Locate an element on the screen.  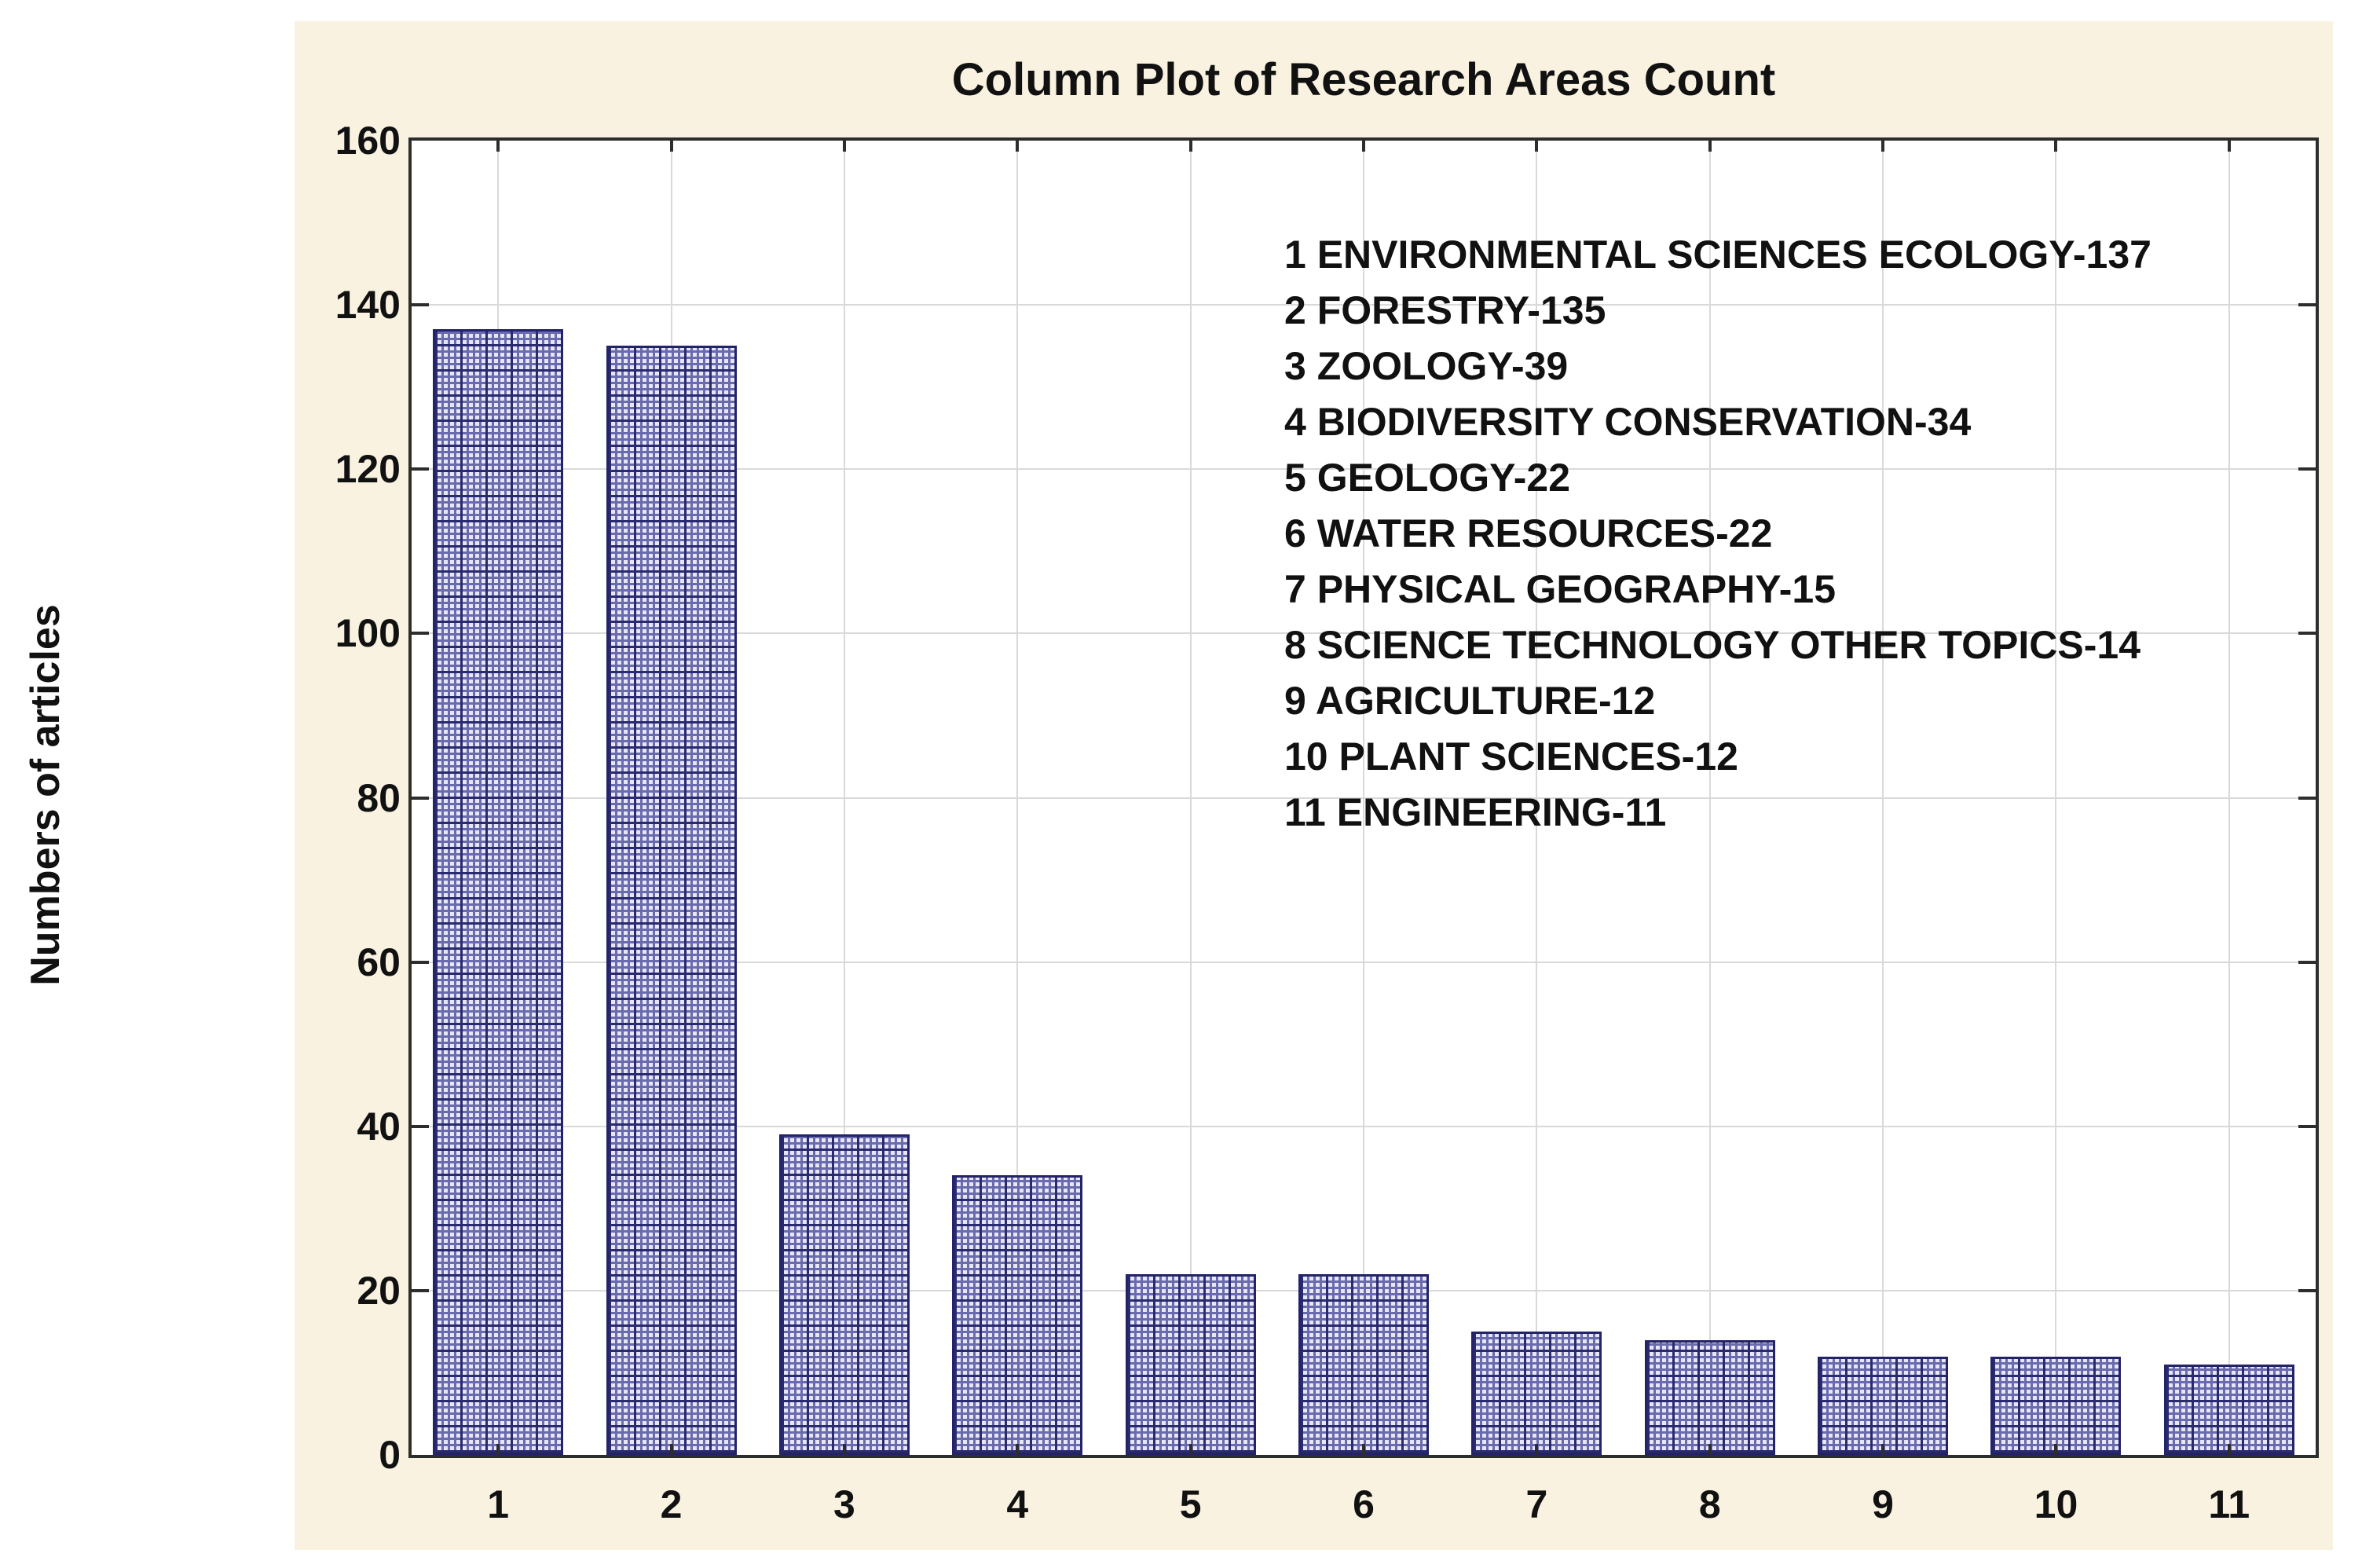
y-axis-tick-label: 20 is located at coordinates (379, 1290).